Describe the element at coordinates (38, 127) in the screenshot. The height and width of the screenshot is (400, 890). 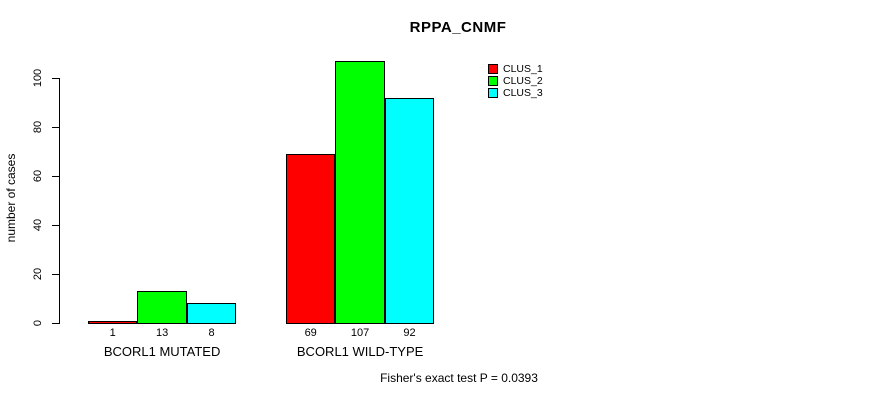
I see `y-axis-tick-label: 80` at that location.